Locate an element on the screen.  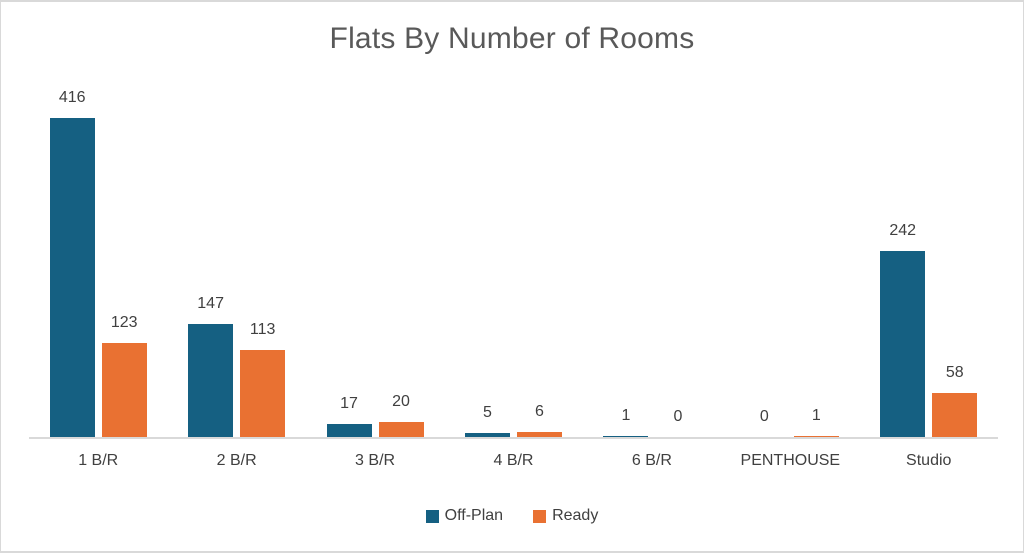
bar-wrap: 147 is located at coordinates (211, 366).